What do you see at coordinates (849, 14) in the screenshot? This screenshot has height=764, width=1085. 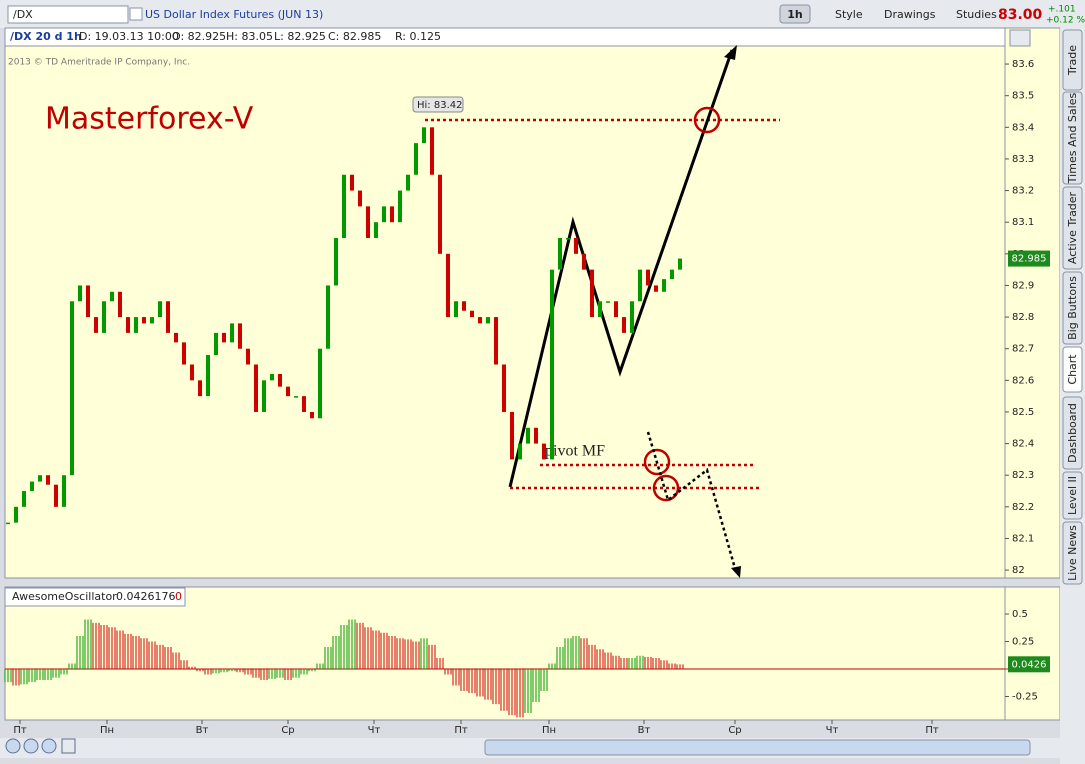 I see `style-button: Style` at bounding box center [849, 14].